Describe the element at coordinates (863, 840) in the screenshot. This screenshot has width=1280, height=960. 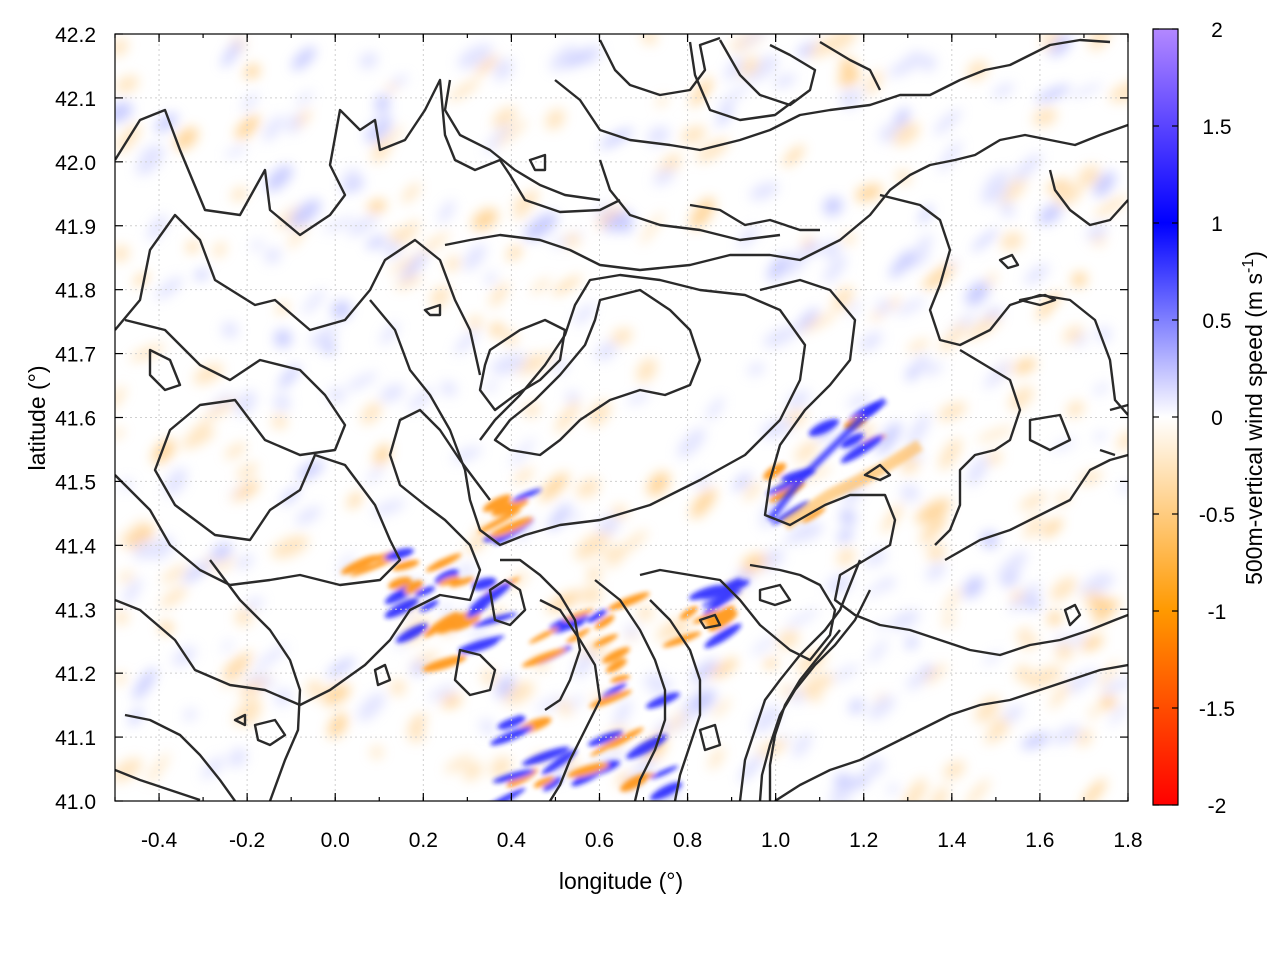
I see `x-tick-label: 1.2` at that location.